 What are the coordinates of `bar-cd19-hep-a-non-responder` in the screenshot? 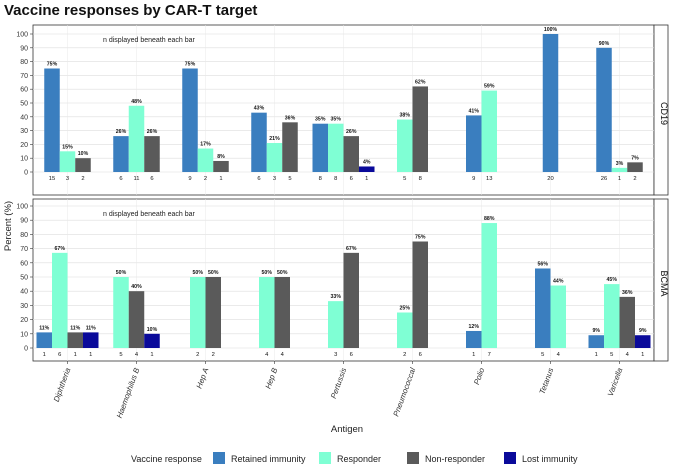 It's located at (221, 166).